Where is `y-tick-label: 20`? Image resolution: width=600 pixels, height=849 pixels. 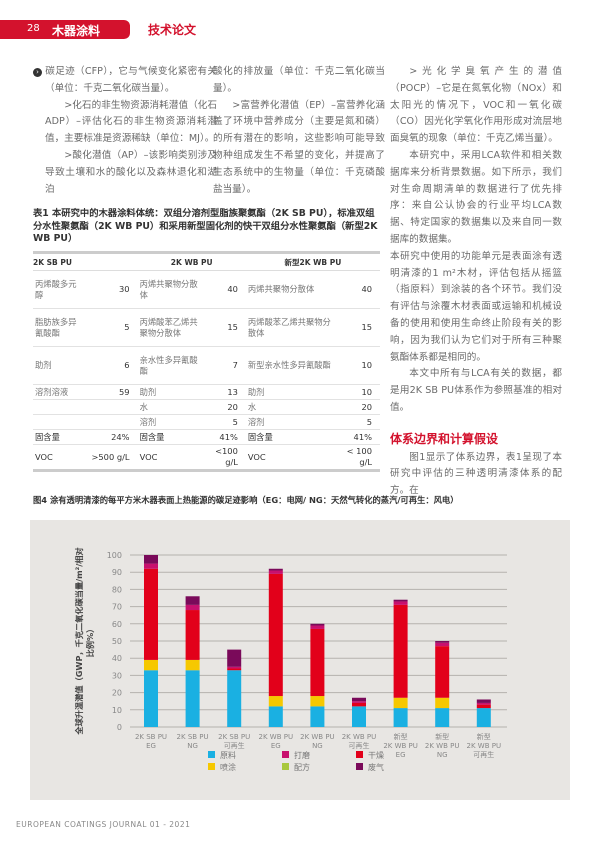 y-tick-label: 20 is located at coordinates (117, 693).